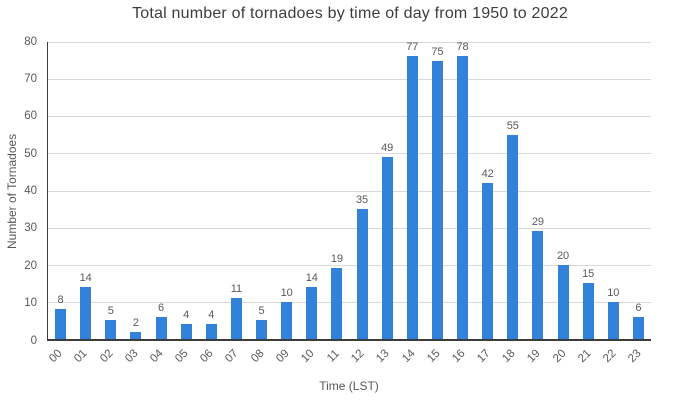 The height and width of the screenshot is (400, 700). I want to click on bar-slot: 8, so click(60, 190).